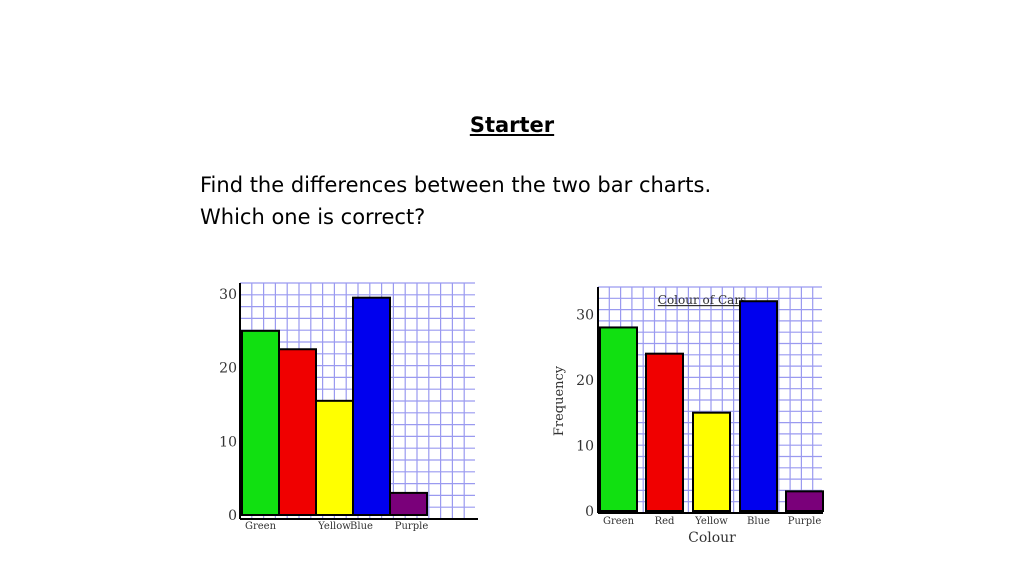  I want to click on page-title: Starter, so click(512, 125).